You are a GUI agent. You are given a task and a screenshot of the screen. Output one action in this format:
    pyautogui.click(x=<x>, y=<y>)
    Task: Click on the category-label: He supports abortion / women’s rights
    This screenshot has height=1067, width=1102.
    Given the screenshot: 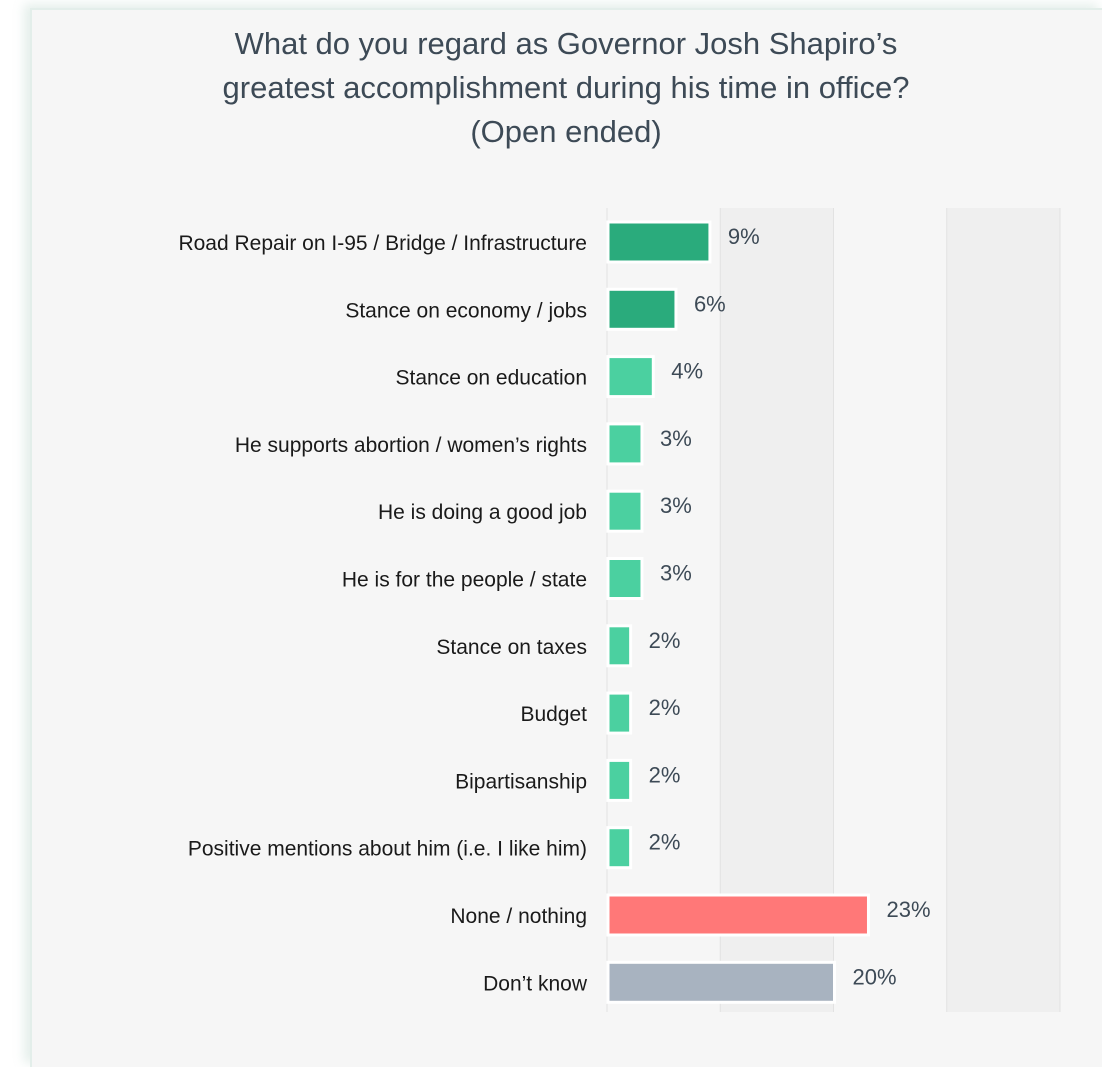 What is the action you would take?
    pyautogui.click(x=411, y=445)
    